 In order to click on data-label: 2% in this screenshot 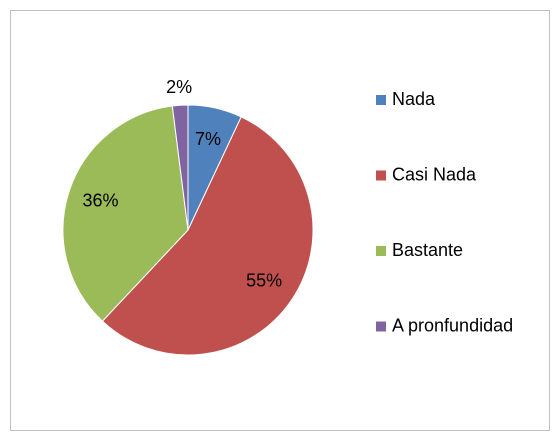, I will do `click(179, 87)`.